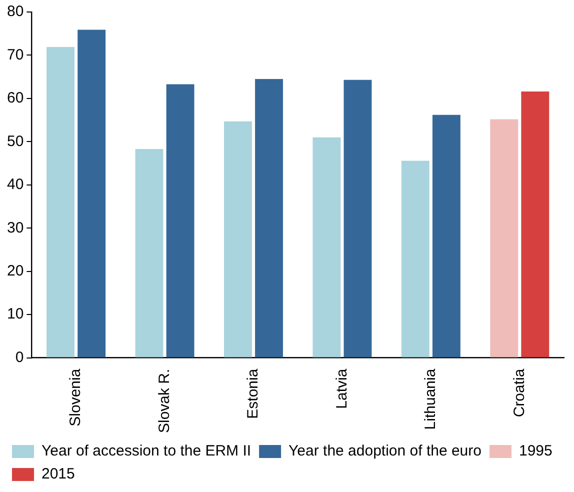 This screenshot has width=574, height=492. I want to click on legend-label: 2015, so click(58, 474).